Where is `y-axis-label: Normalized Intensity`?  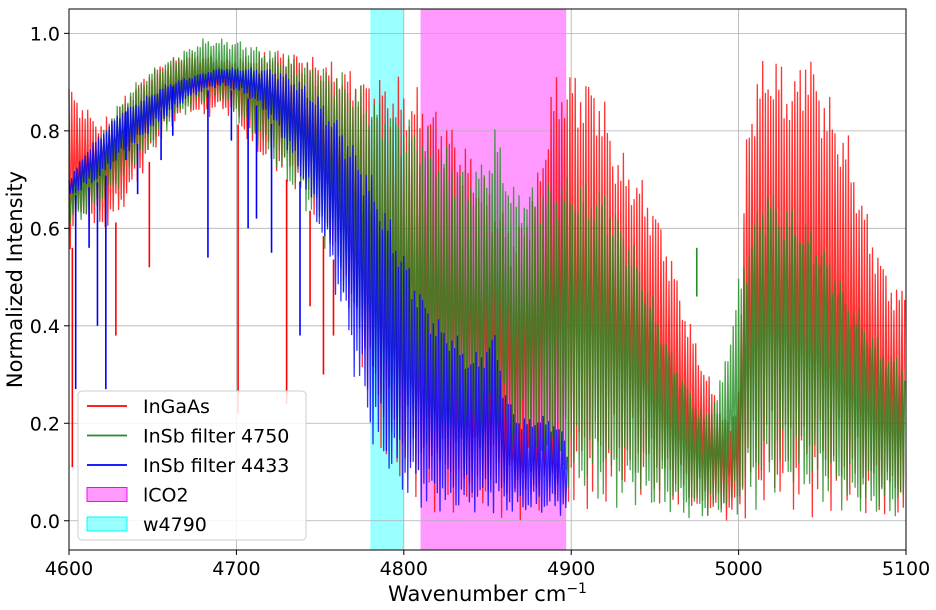
y-axis-label: Normalized Intensity is located at coordinates (15, 279).